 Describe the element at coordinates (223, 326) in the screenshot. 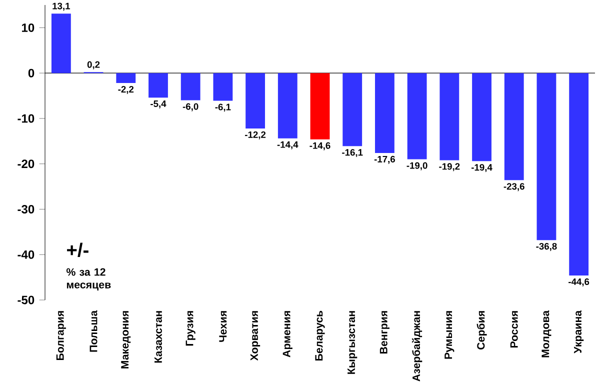

I see `x-tick-label: Чехия` at that location.